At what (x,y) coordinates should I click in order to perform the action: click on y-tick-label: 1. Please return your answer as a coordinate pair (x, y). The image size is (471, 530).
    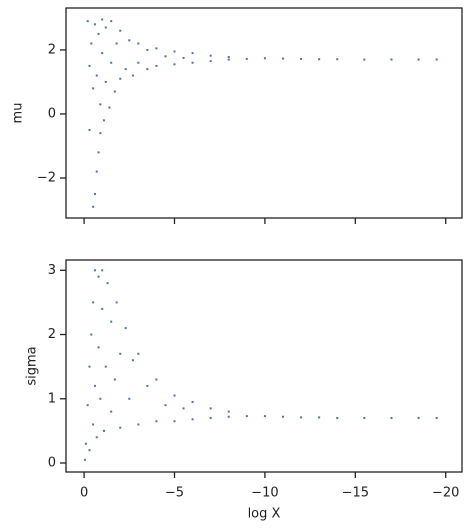
    Looking at the image, I should click on (52, 398).